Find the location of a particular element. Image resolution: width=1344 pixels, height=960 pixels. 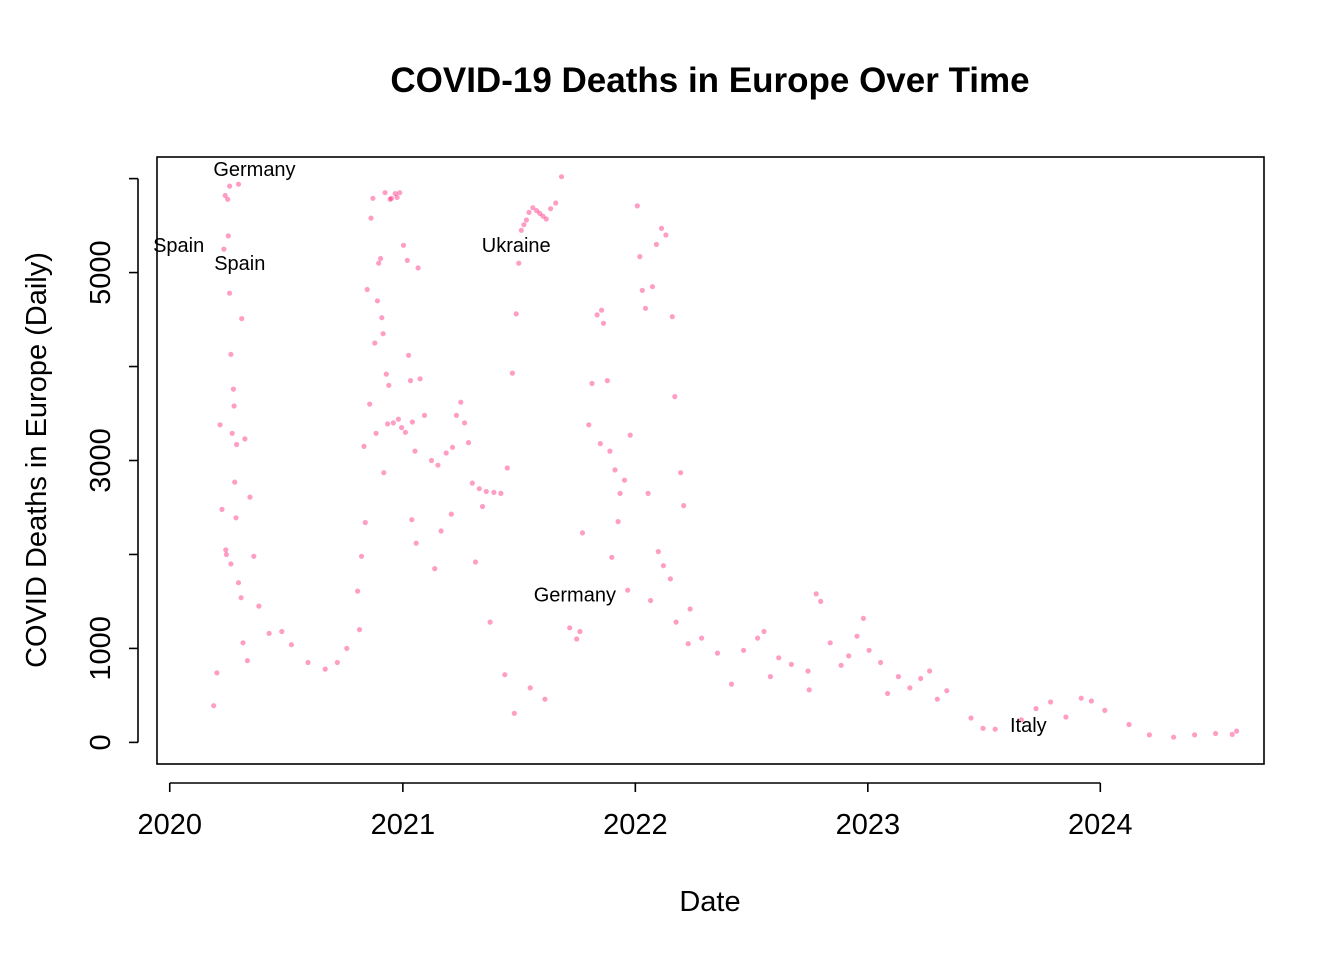

x-tick-label: 2021 is located at coordinates (403, 825).